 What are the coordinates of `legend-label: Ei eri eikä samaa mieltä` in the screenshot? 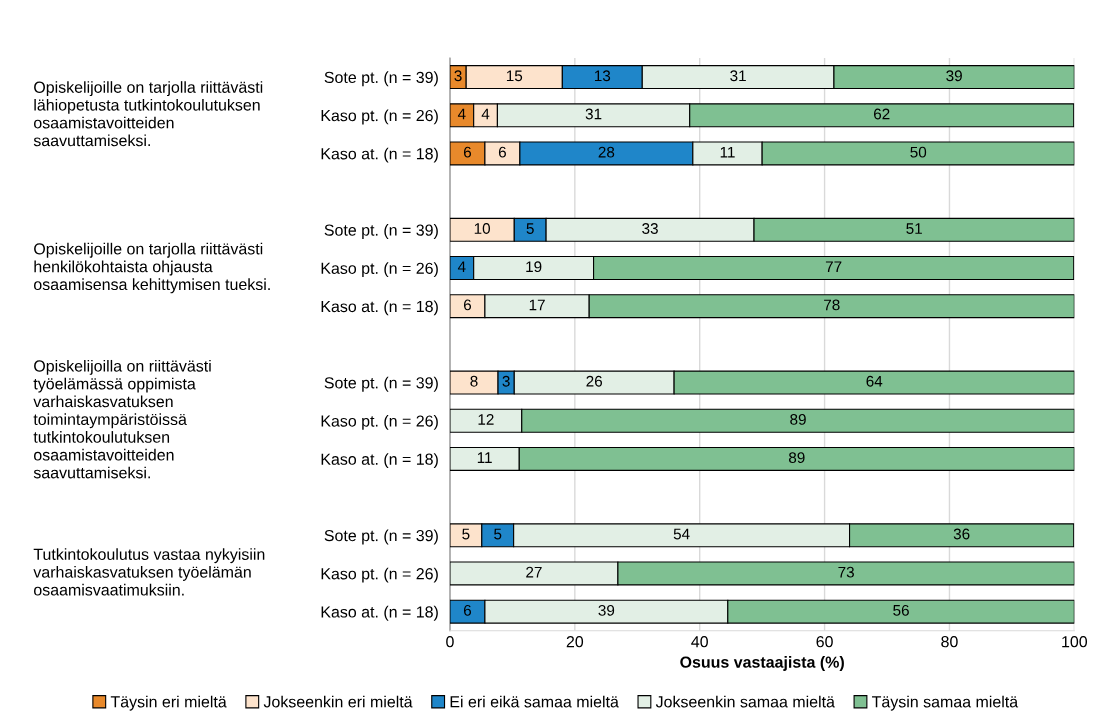 It's located at (534, 701).